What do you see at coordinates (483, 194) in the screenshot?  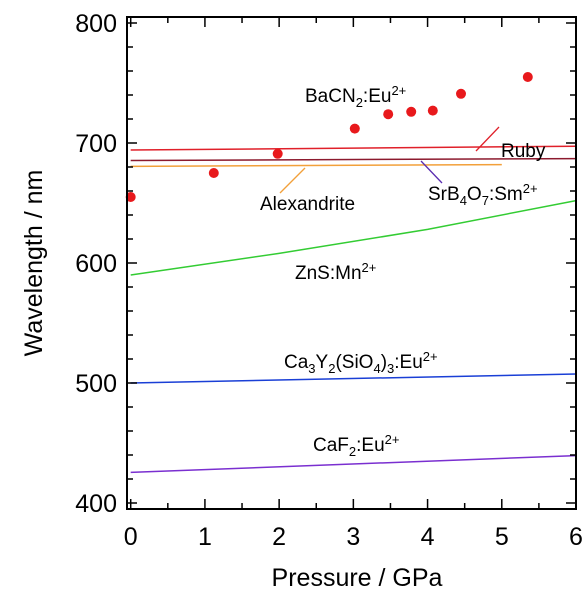 I see `annotation-srb4o7: SrB4O7:Sm2+` at bounding box center [483, 194].